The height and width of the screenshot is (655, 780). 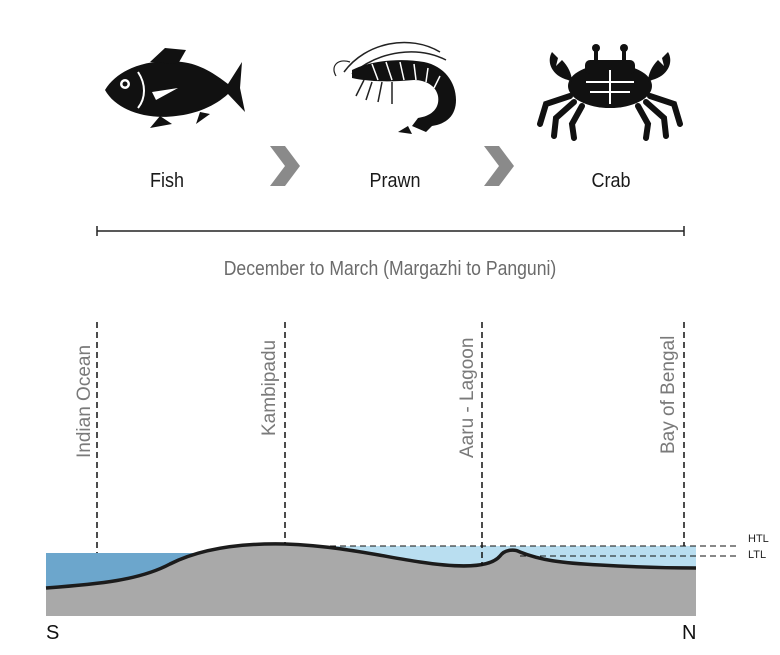 What do you see at coordinates (689, 633) in the screenshot?
I see `north-label: N` at bounding box center [689, 633].